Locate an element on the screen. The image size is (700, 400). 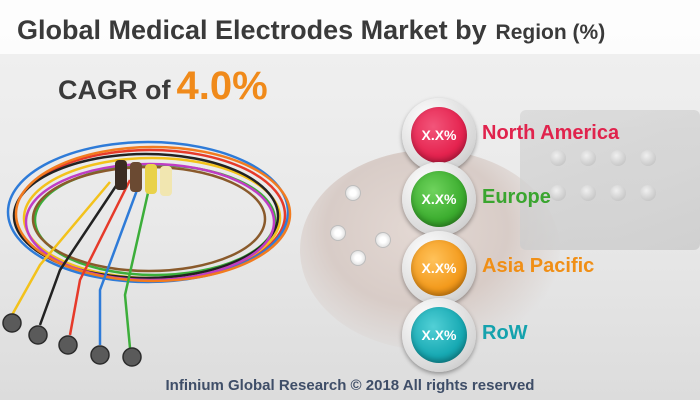
region-label: Asia Pacific is located at coordinates (538, 266).